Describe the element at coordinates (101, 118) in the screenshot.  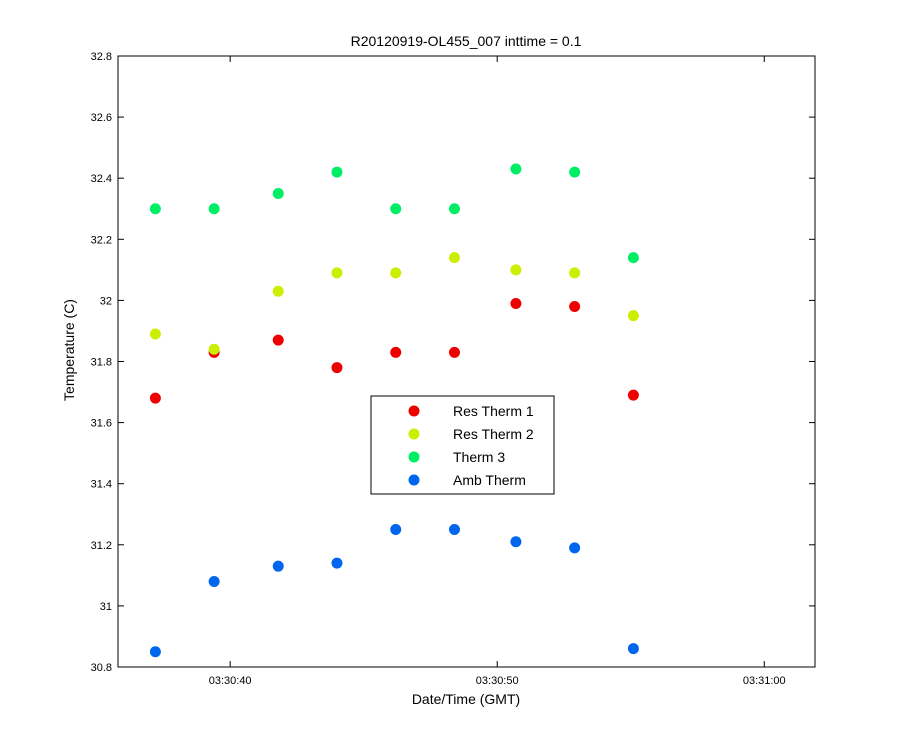
I see `y-tick-label: 32.6` at that location.